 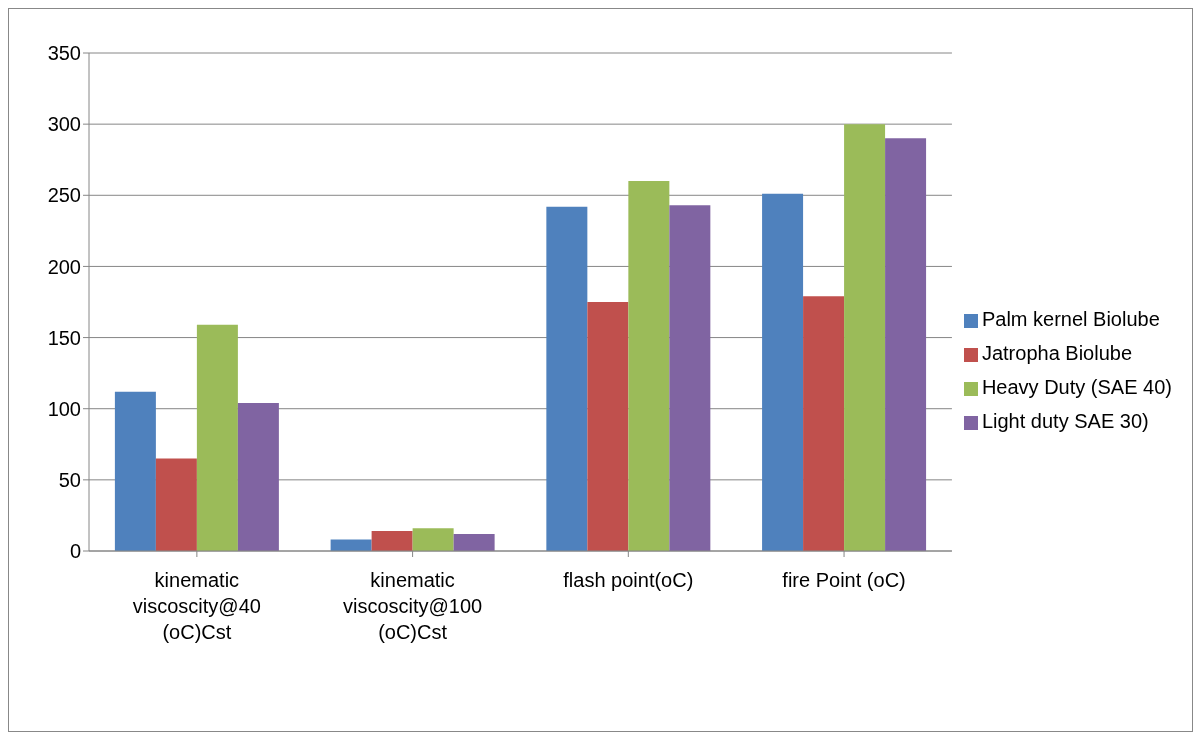 I want to click on y-tick-label: 100, so click(x=64, y=408).